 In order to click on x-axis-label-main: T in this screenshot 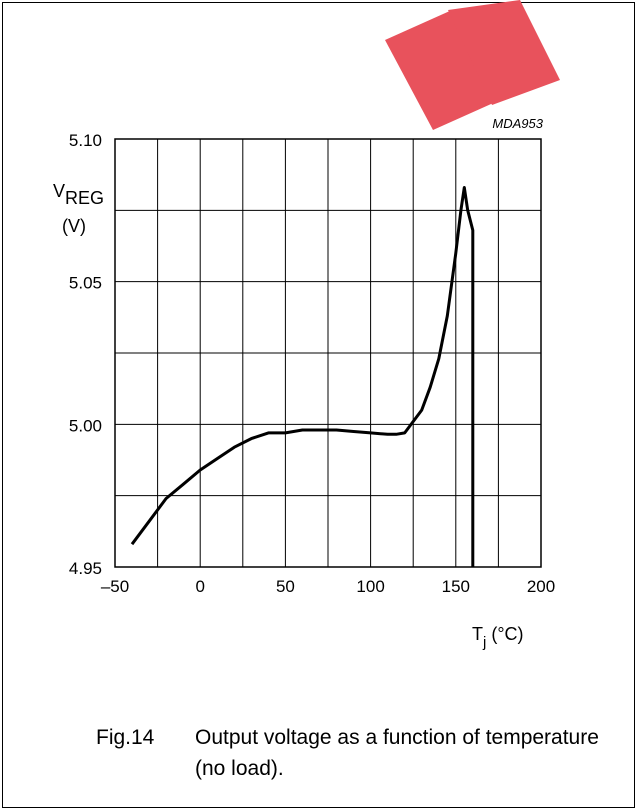, I will do `click(477, 634)`.